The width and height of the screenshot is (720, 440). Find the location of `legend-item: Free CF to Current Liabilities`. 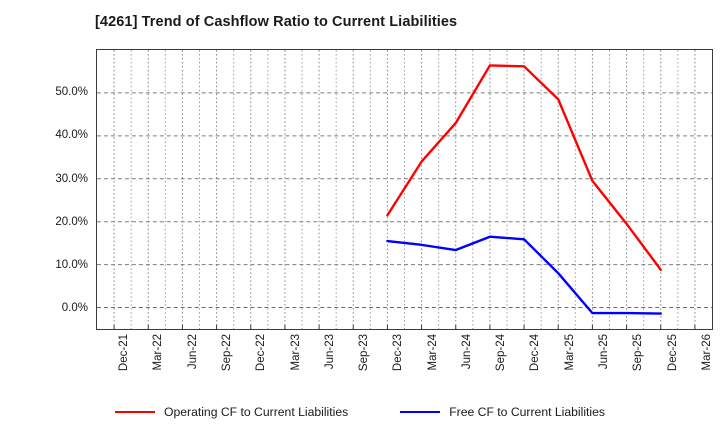

legend-item: Free CF to Current Liabilities is located at coordinates (502, 412).